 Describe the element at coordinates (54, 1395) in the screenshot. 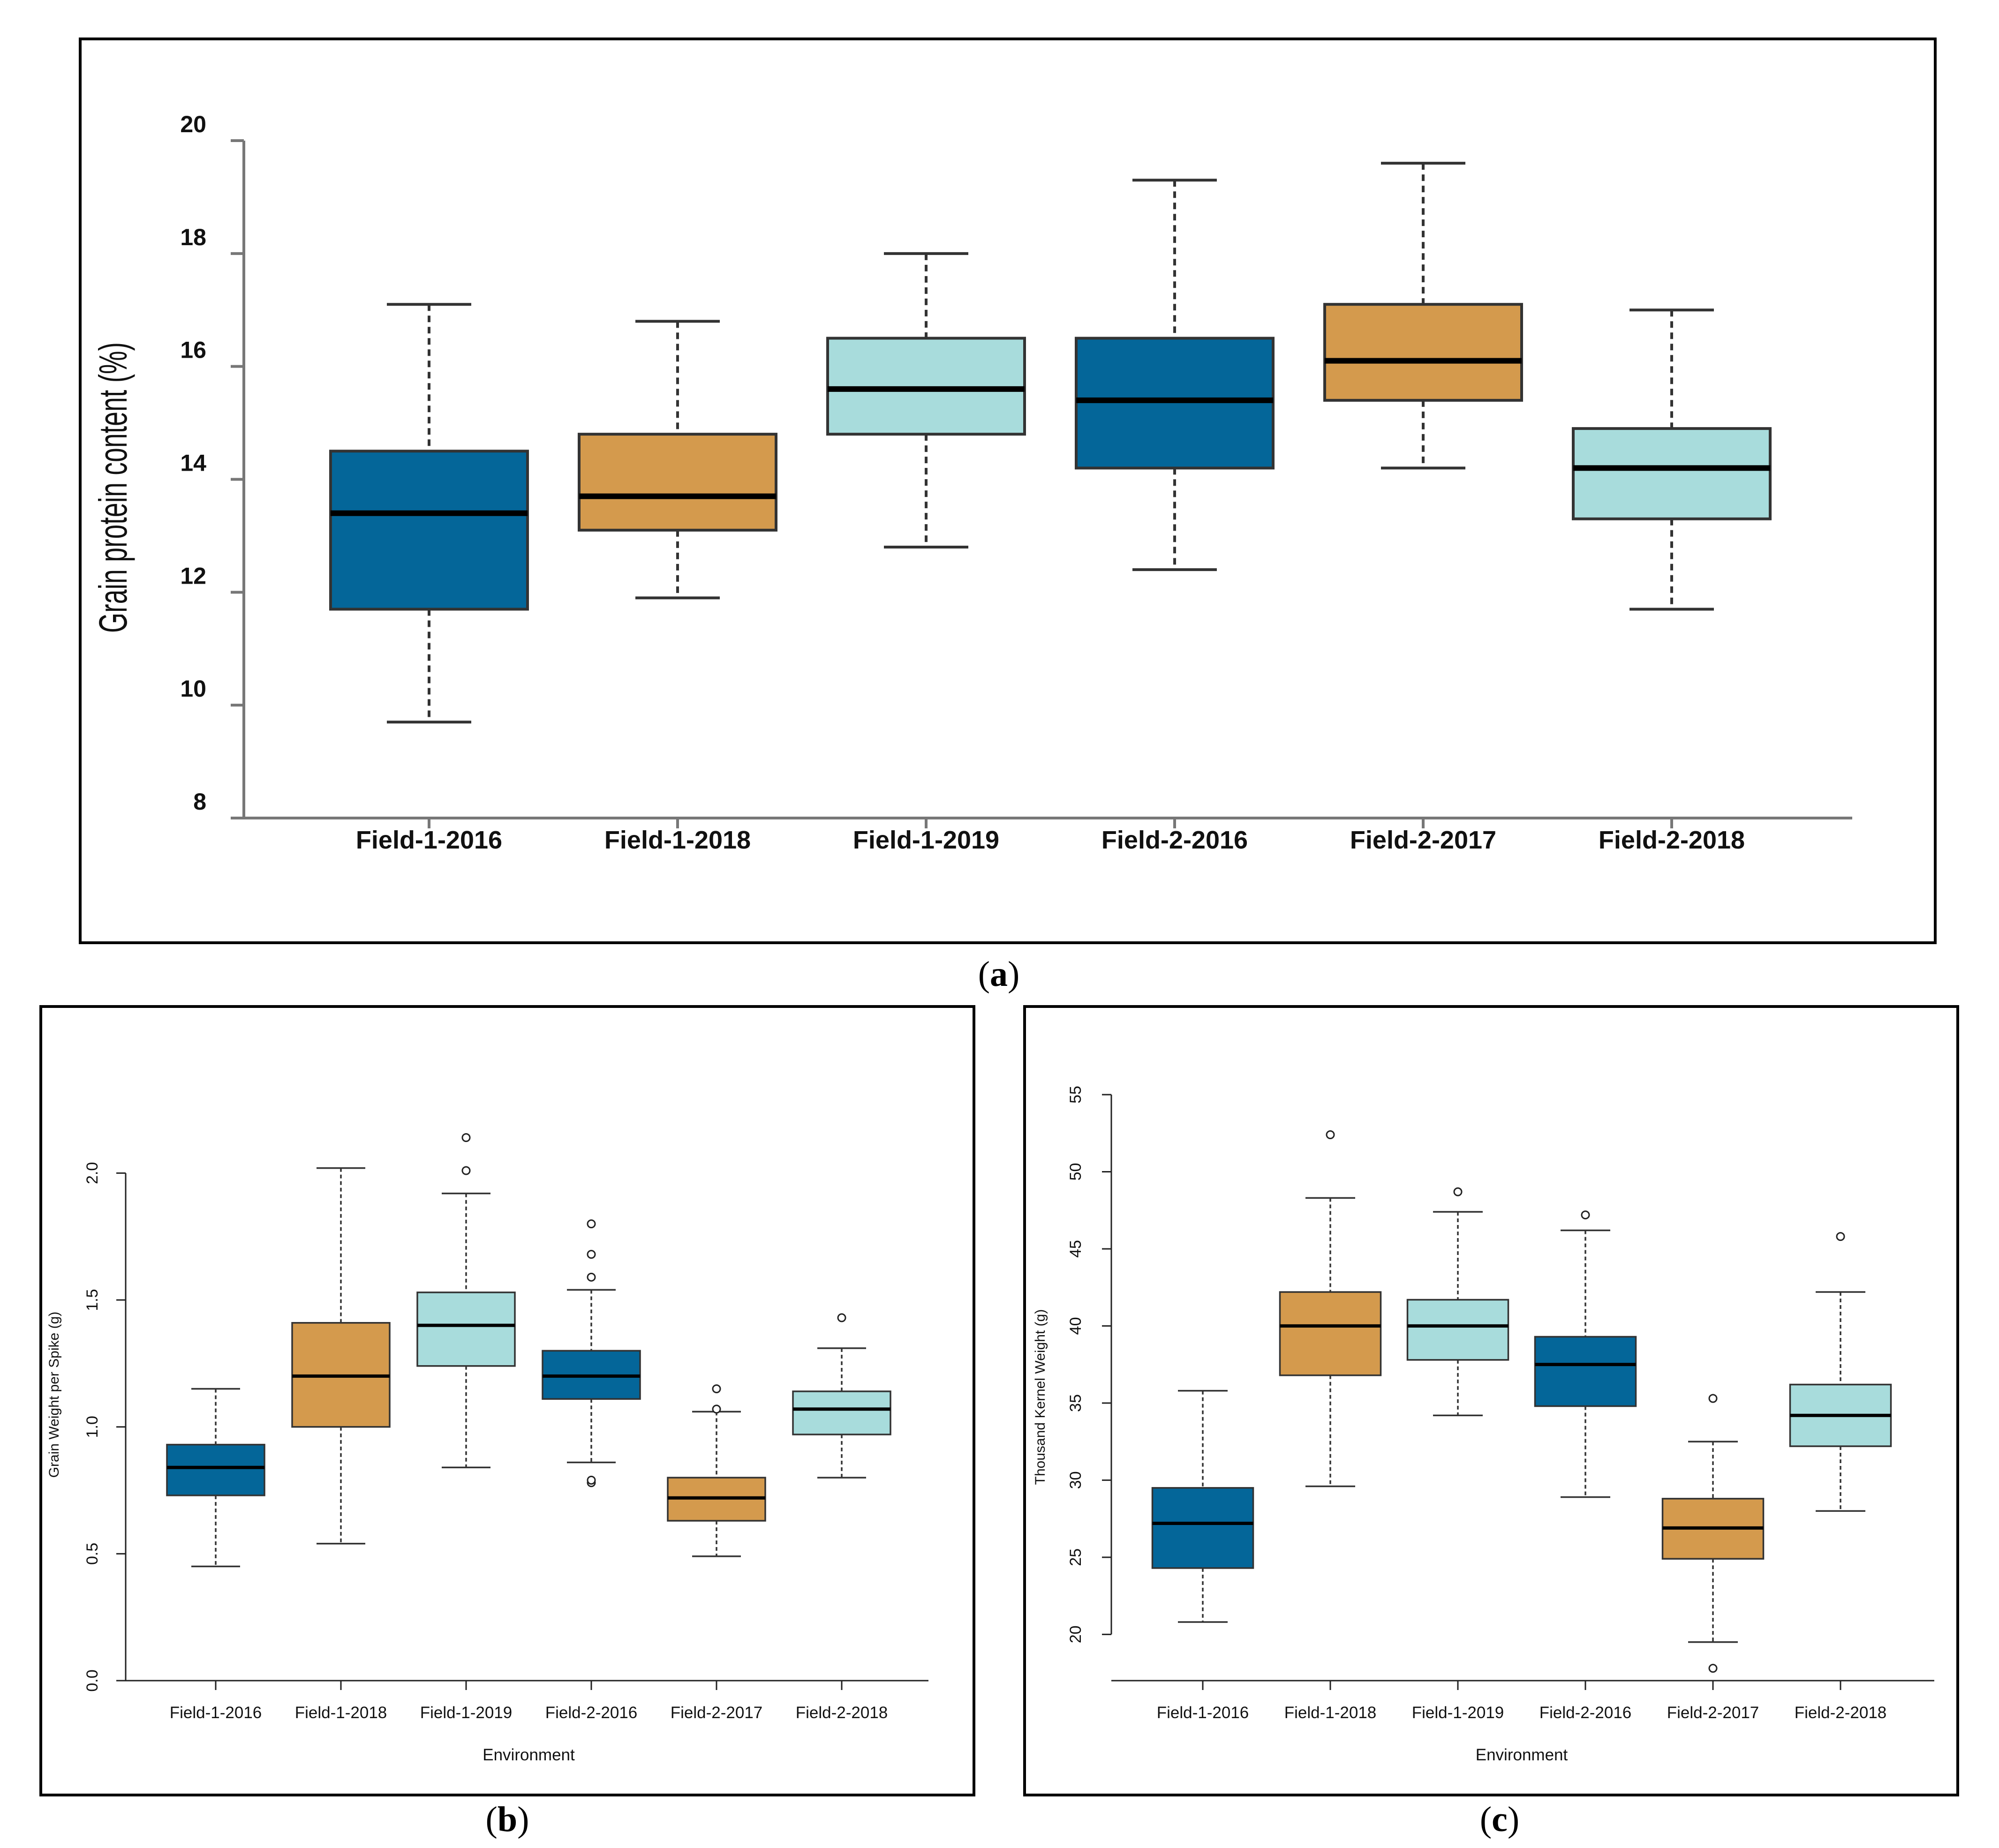

I see `y-axis-title: Grain Weight per Spike (g)` at that location.